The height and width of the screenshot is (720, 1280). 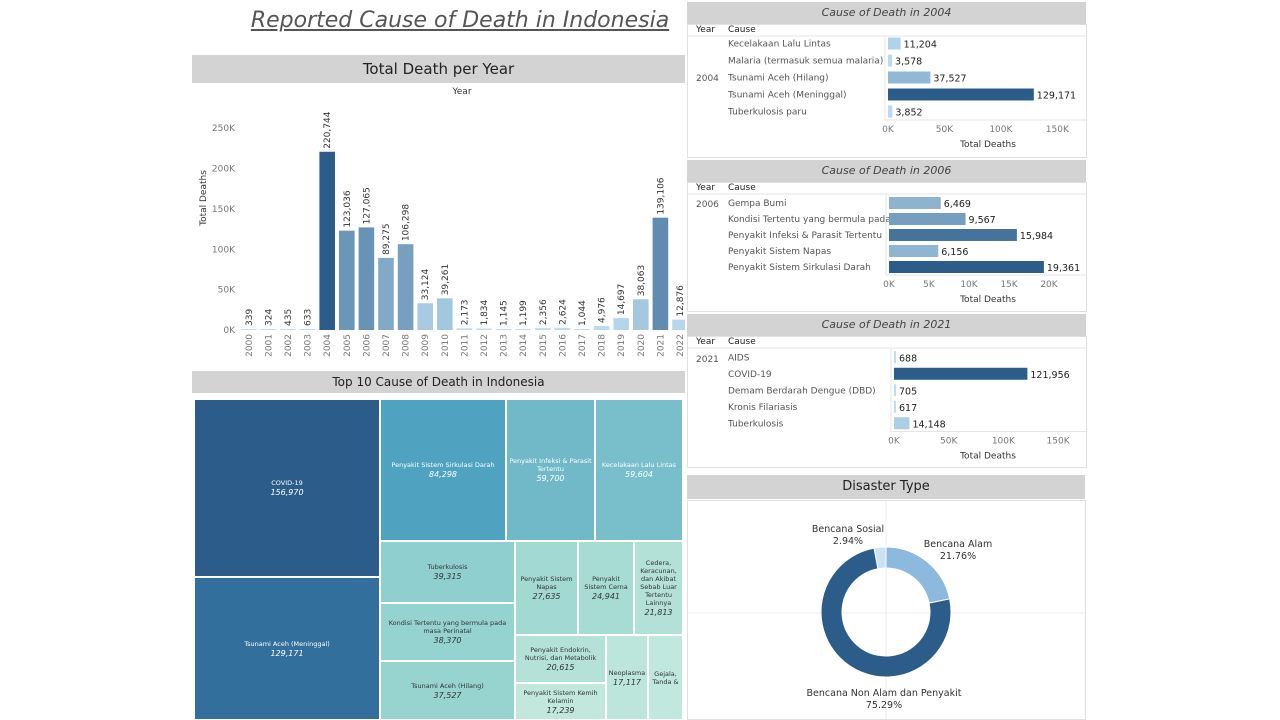 What do you see at coordinates (603, 345) in the screenshot?
I see `x-tick-label: 2018` at bounding box center [603, 345].